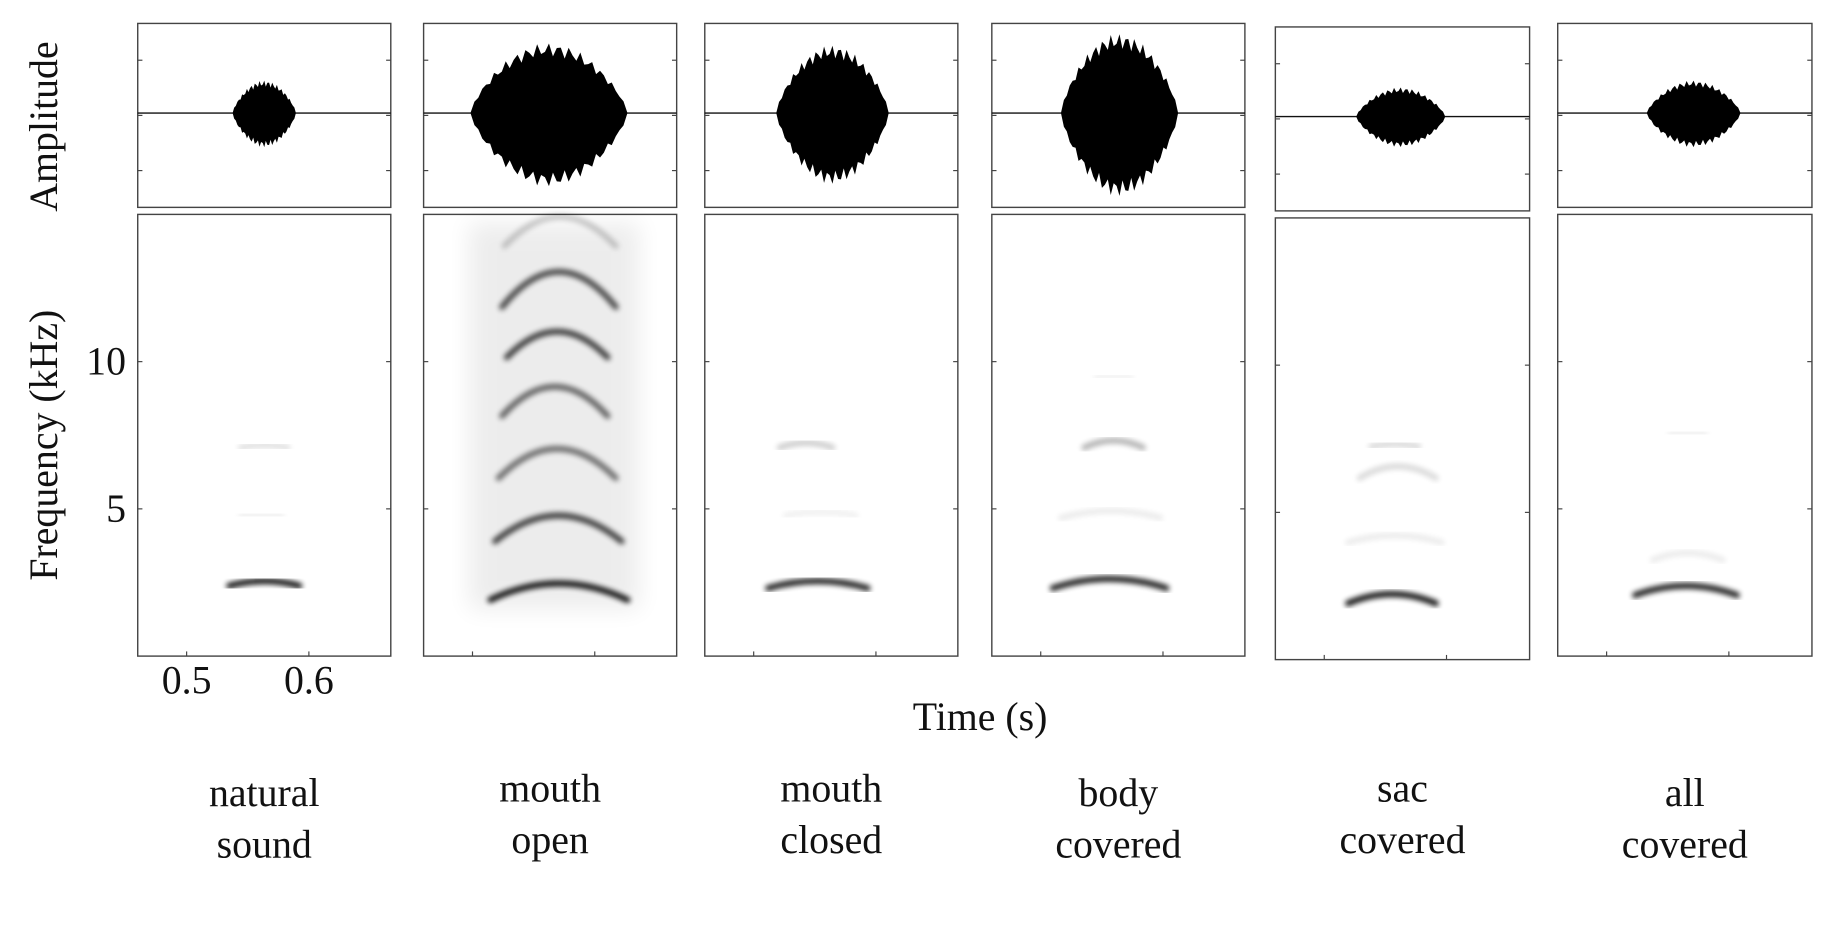  Describe the element at coordinates (1402, 788) in the screenshot. I see `panel-label: sac` at that location.